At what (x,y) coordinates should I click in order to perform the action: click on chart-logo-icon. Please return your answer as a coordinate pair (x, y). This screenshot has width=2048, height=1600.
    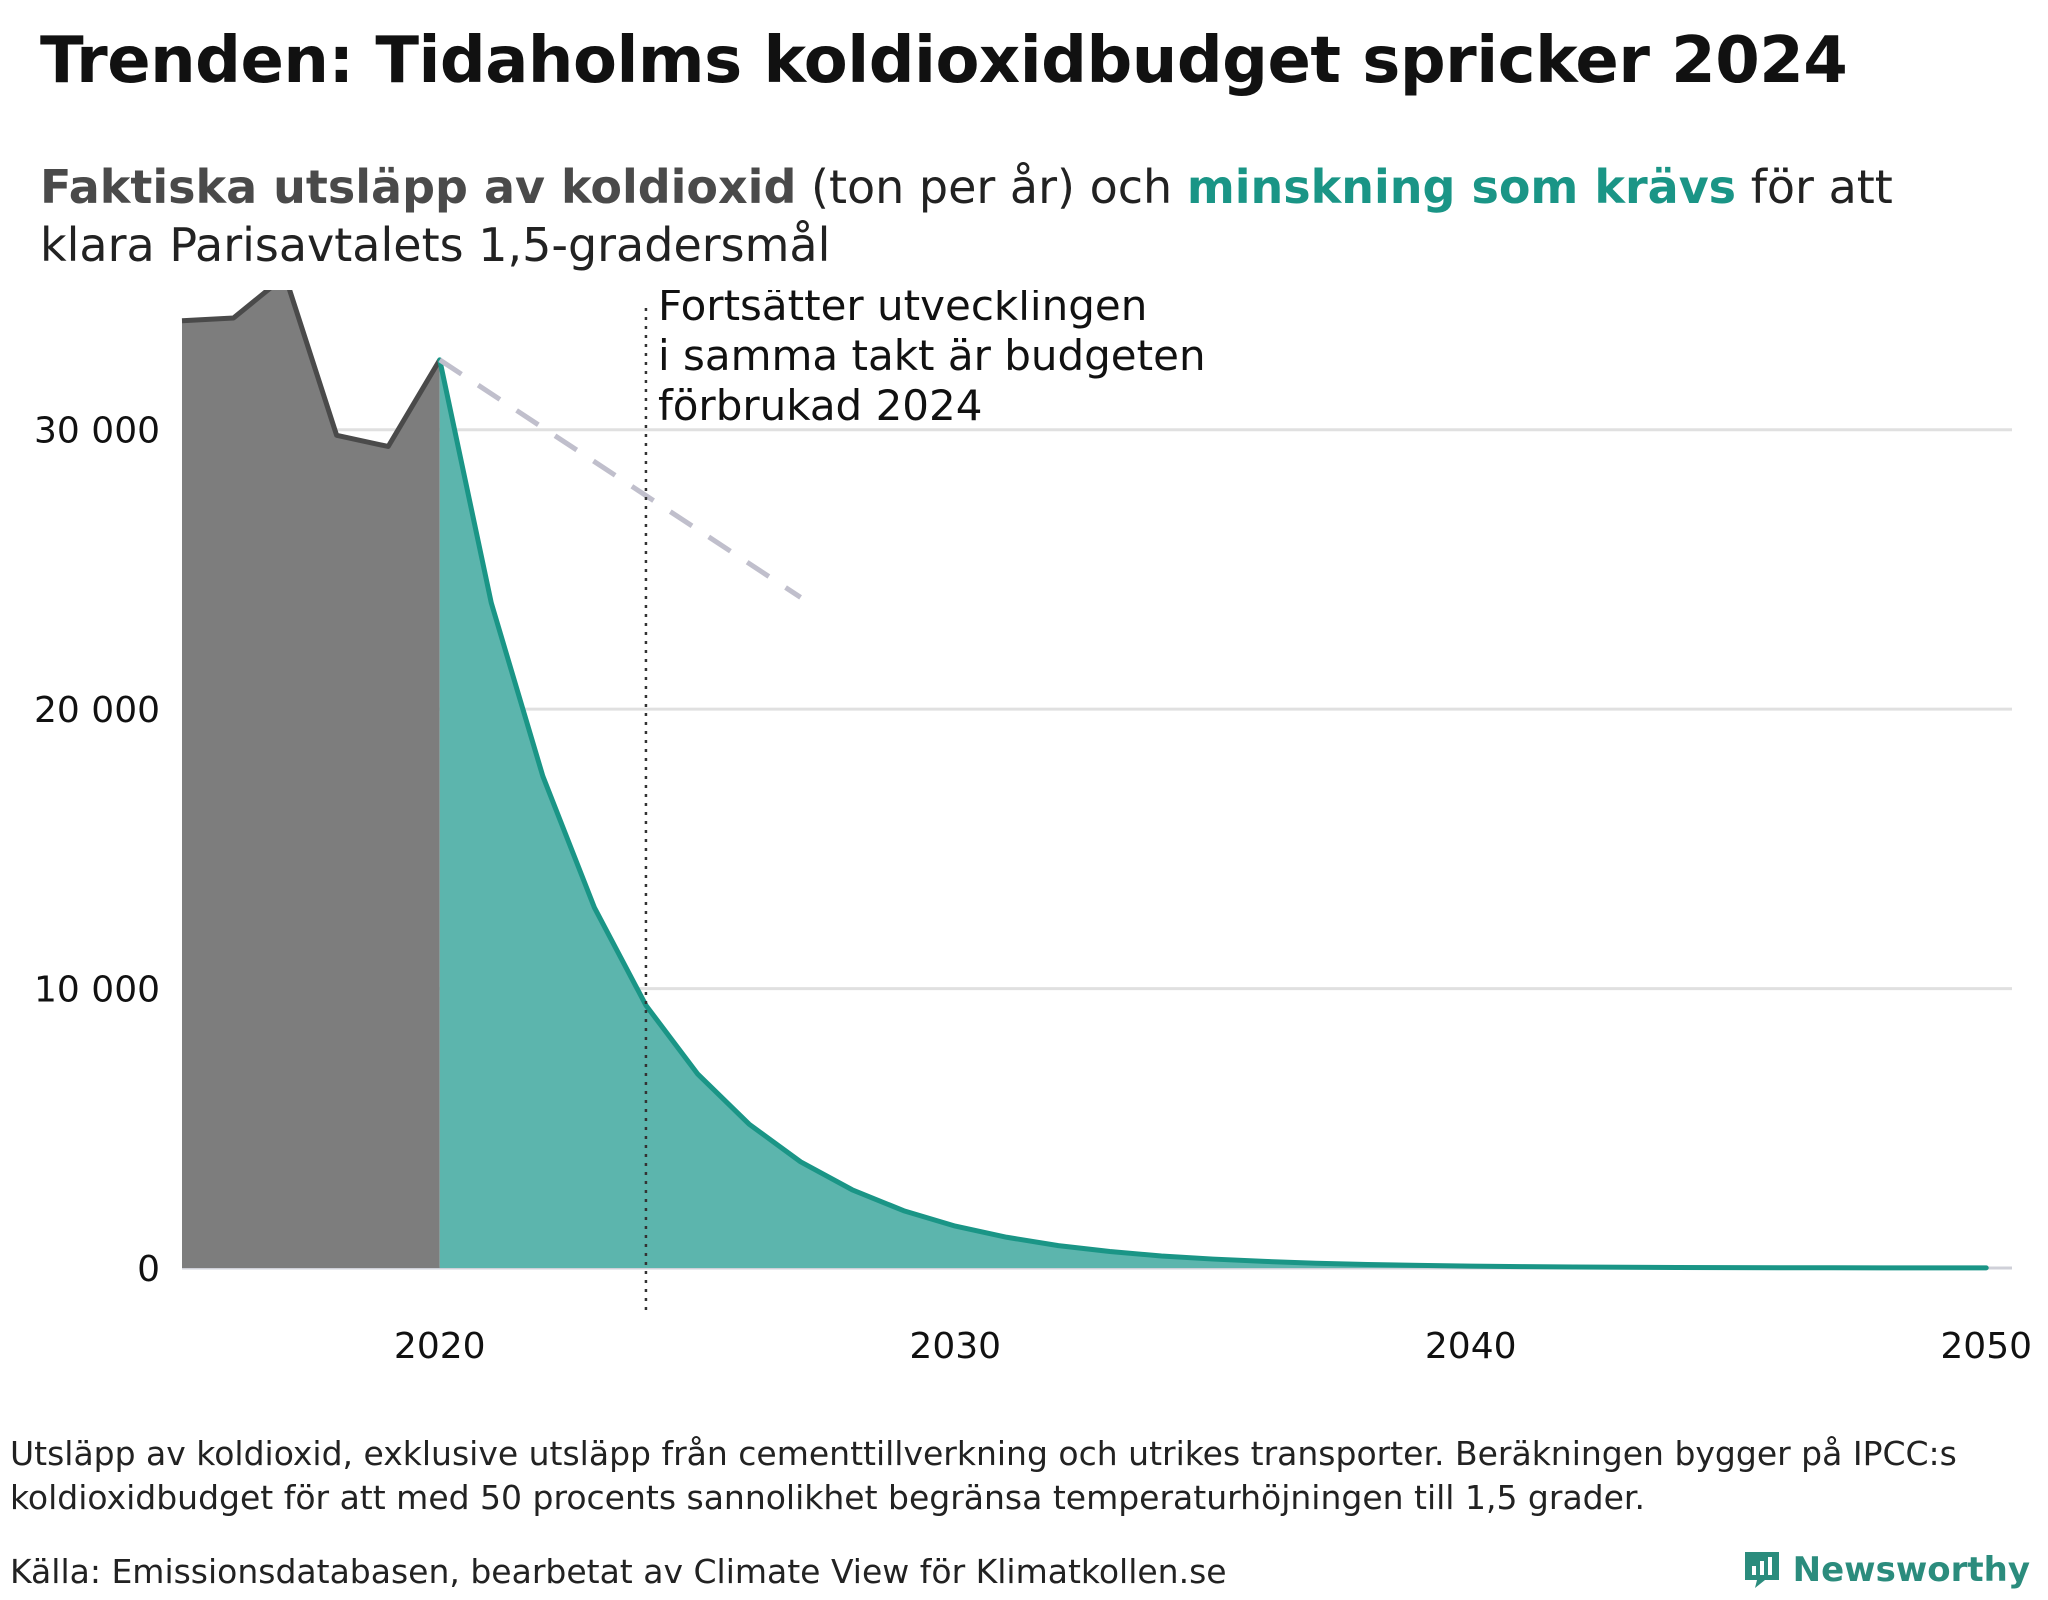
    Looking at the image, I should click on (1761, 1570).